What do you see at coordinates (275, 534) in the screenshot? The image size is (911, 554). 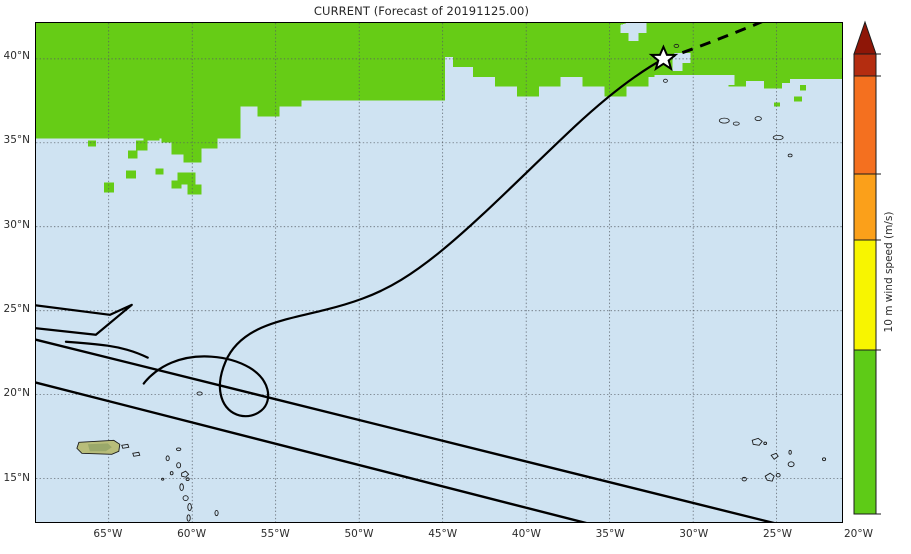 I see `x-tick-label: 55°W` at bounding box center [275, 534].